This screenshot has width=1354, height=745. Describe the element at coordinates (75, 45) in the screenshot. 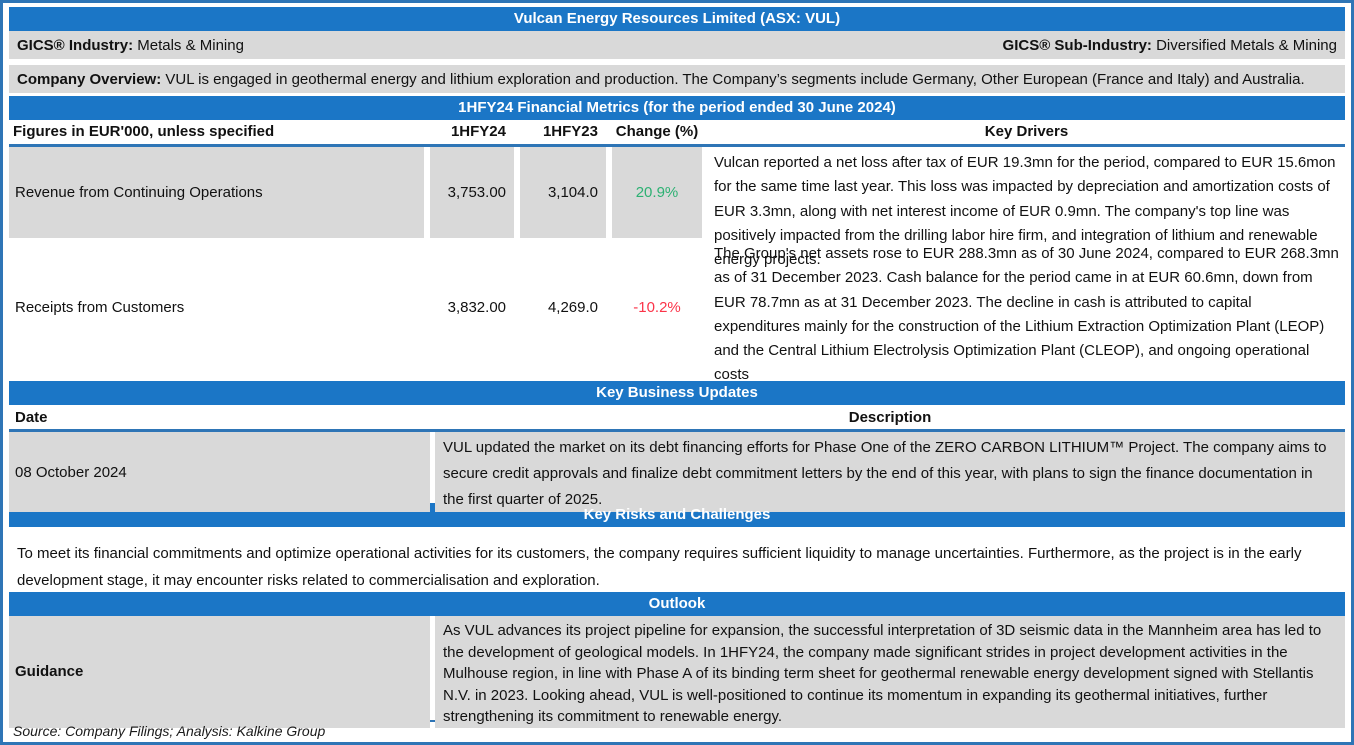

I see `gics-industry-label: GICS® Industry:` at that location.